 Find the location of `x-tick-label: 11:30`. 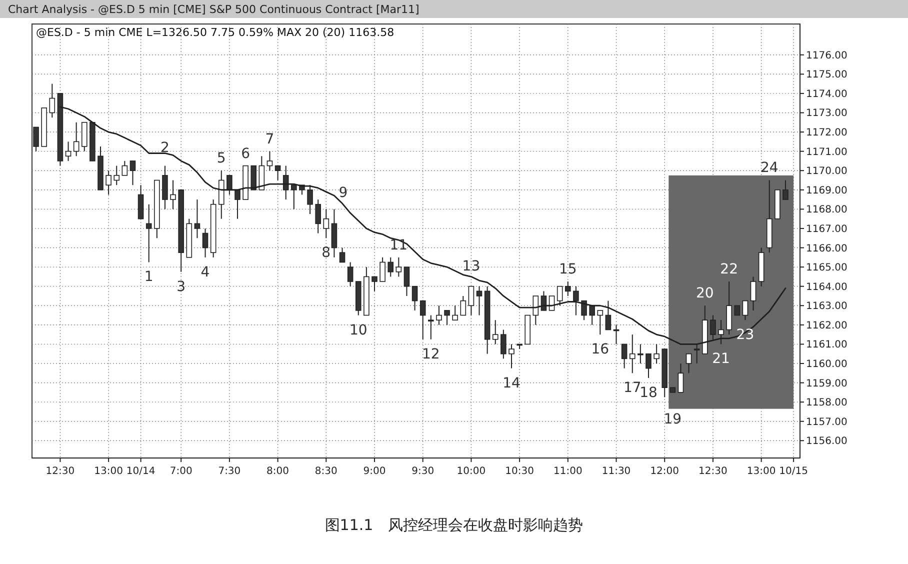

x-tick-label: 11:30 is located at coordinates (616, 471).